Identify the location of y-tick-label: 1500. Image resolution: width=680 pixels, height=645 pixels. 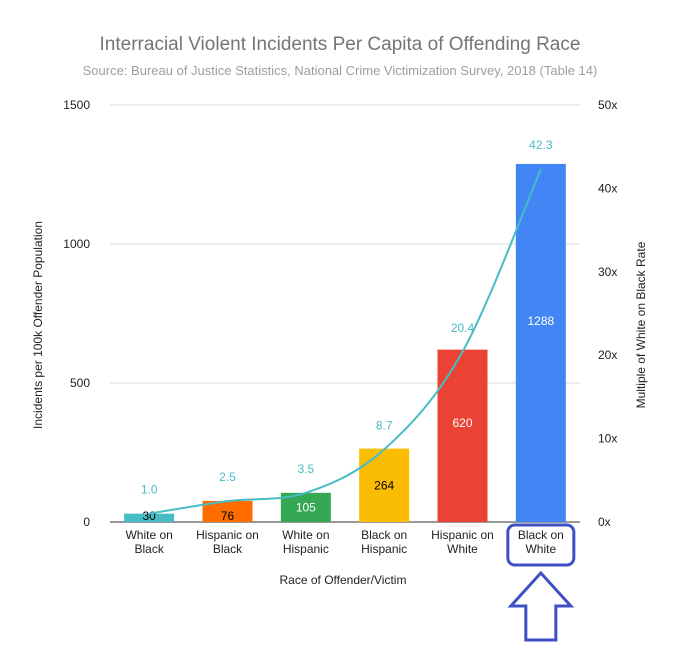
(76, 105).